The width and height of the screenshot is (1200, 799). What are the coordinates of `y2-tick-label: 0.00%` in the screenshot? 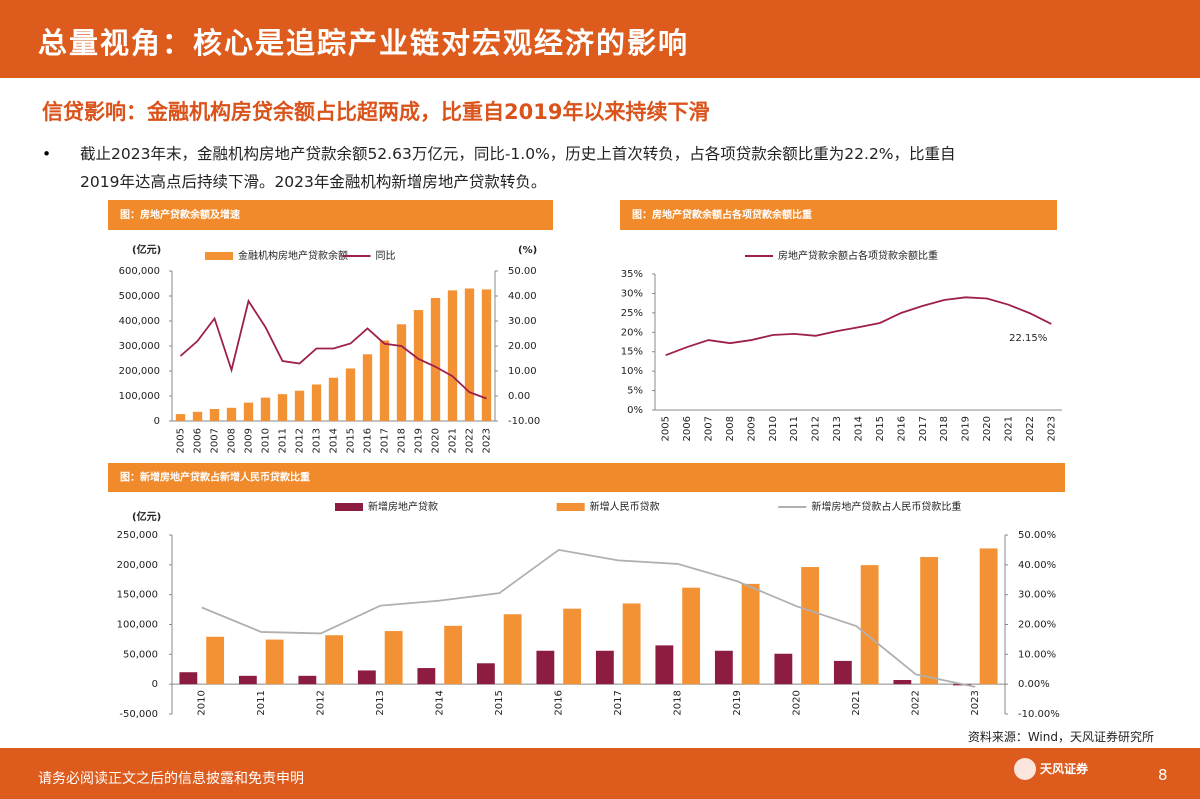 It's located at (1034, 684).